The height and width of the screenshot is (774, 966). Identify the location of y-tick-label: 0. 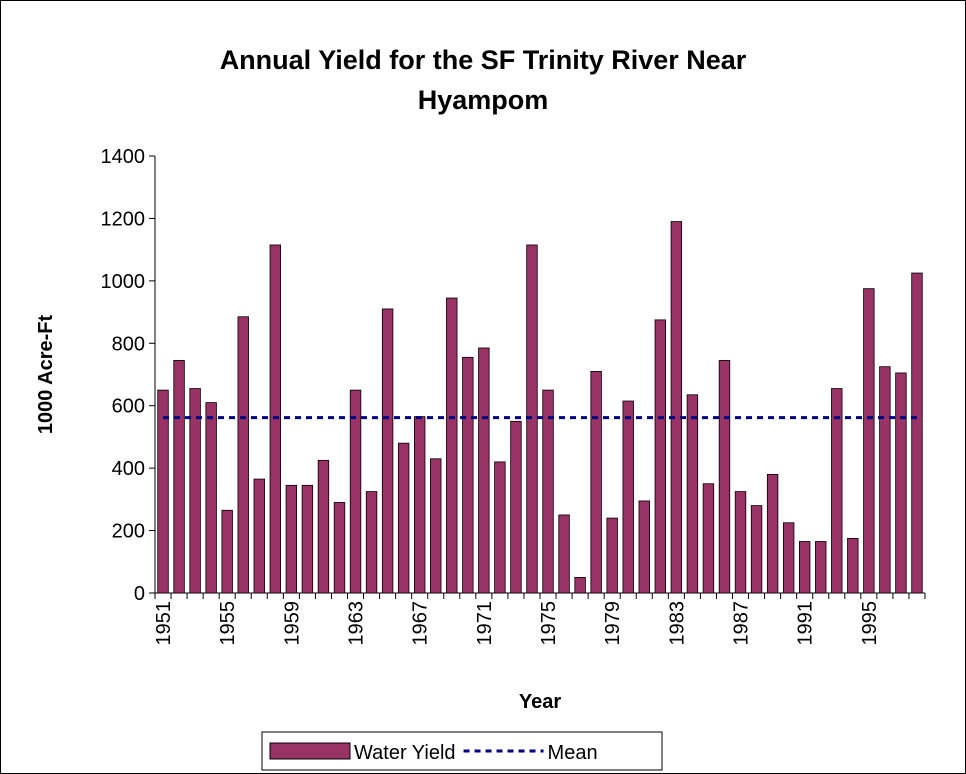
(139, 594).